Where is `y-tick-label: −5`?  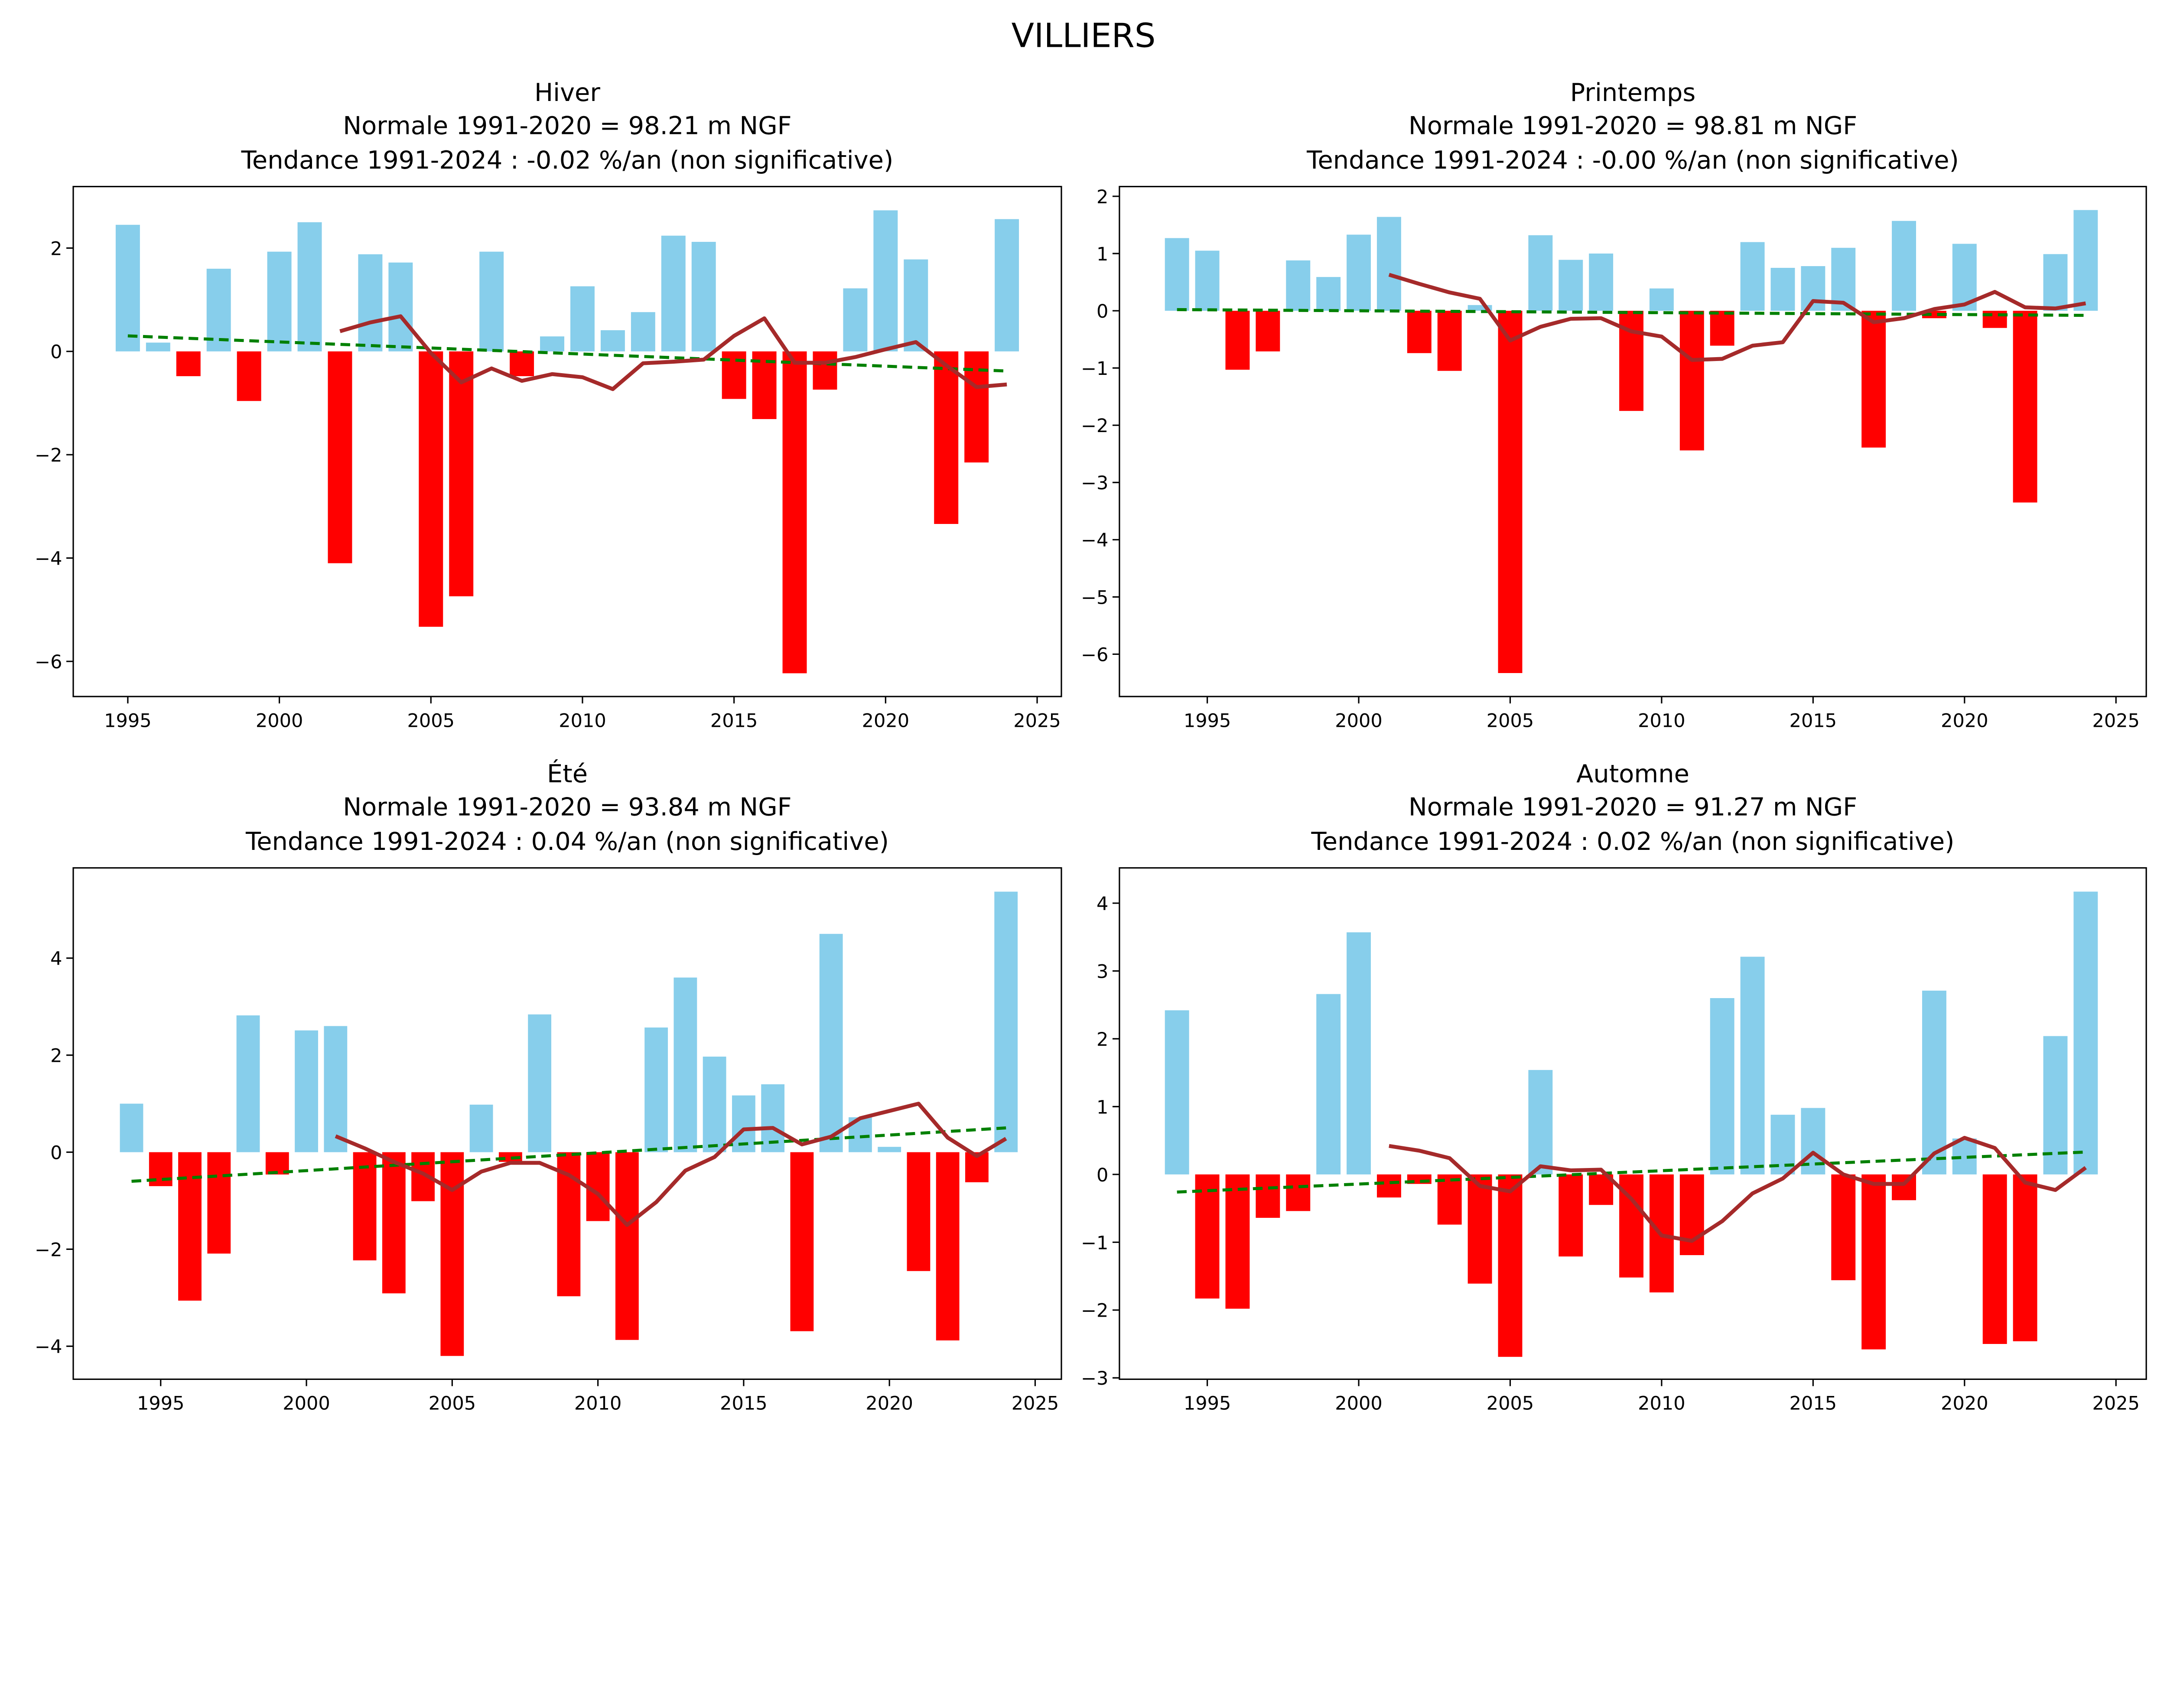
y-tick-label: −5 is located at coordinates (1094, 597).